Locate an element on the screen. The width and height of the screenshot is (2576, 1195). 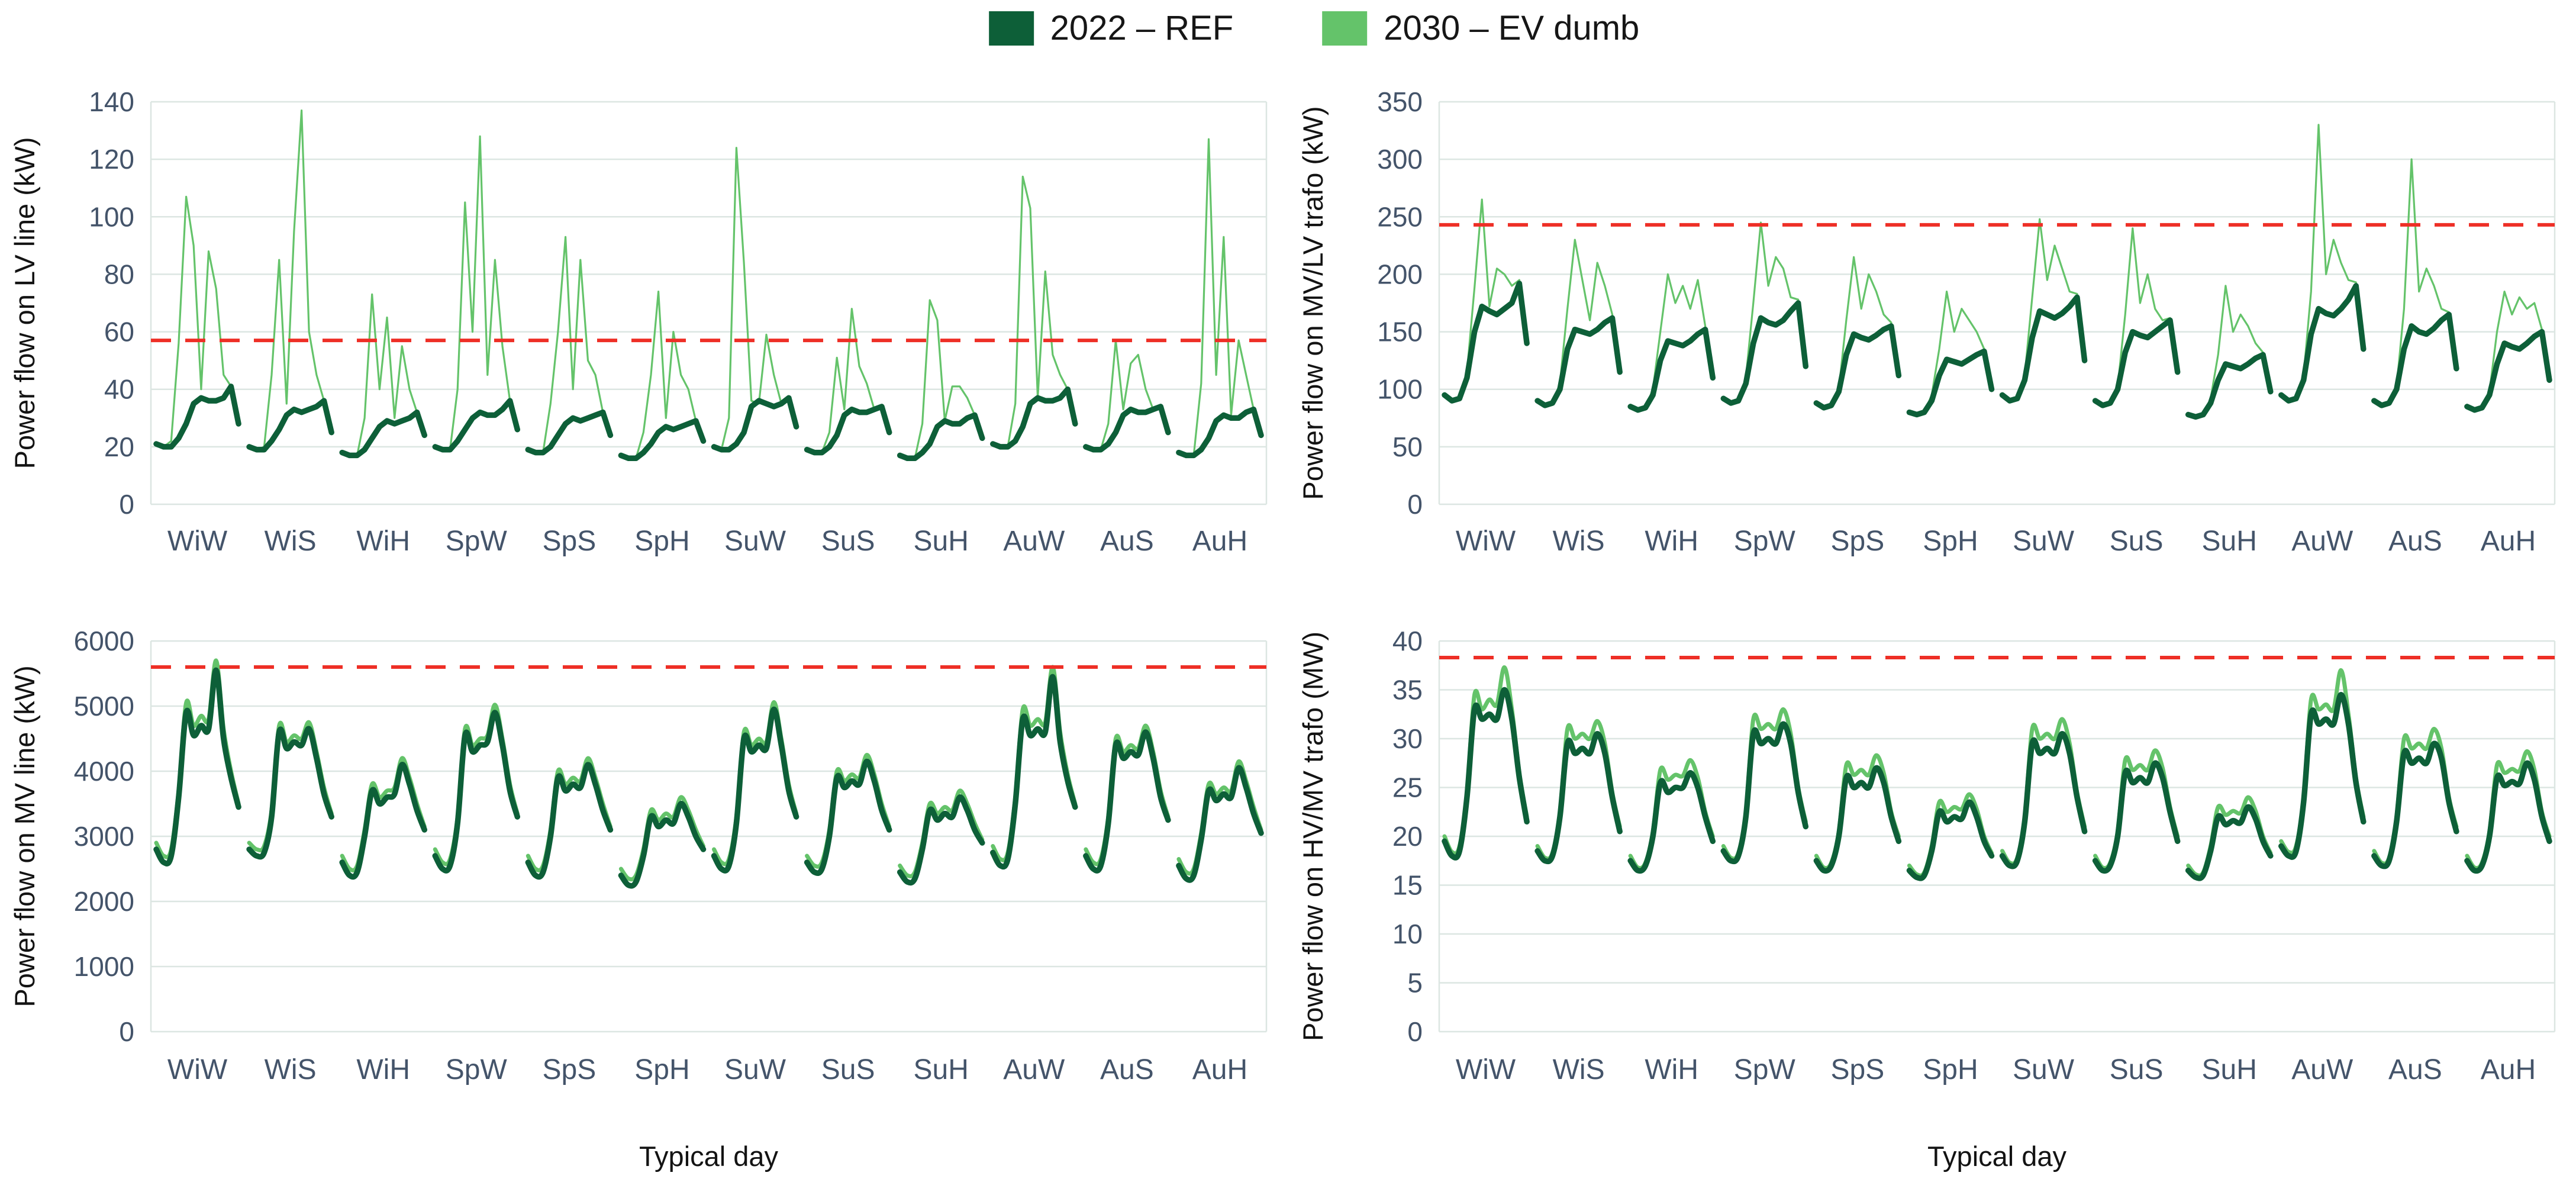
svg-text: 200 is located at coordinates (1400, 274).